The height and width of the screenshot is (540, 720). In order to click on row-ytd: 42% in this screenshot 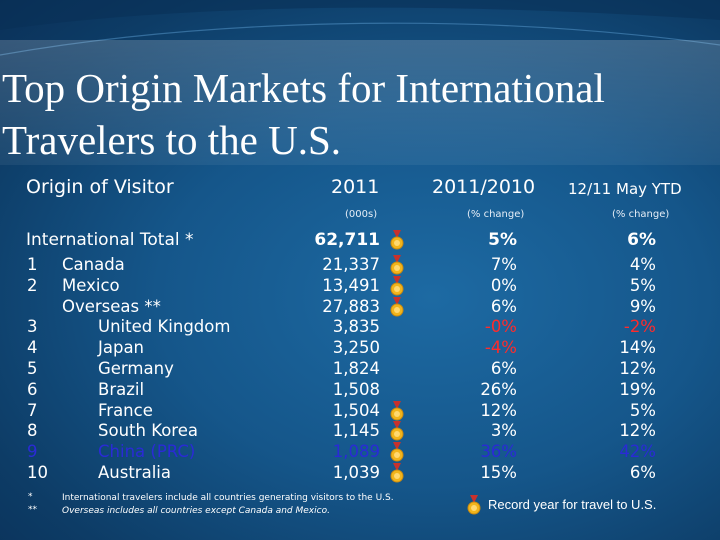, I will do `click(637, 452)`.